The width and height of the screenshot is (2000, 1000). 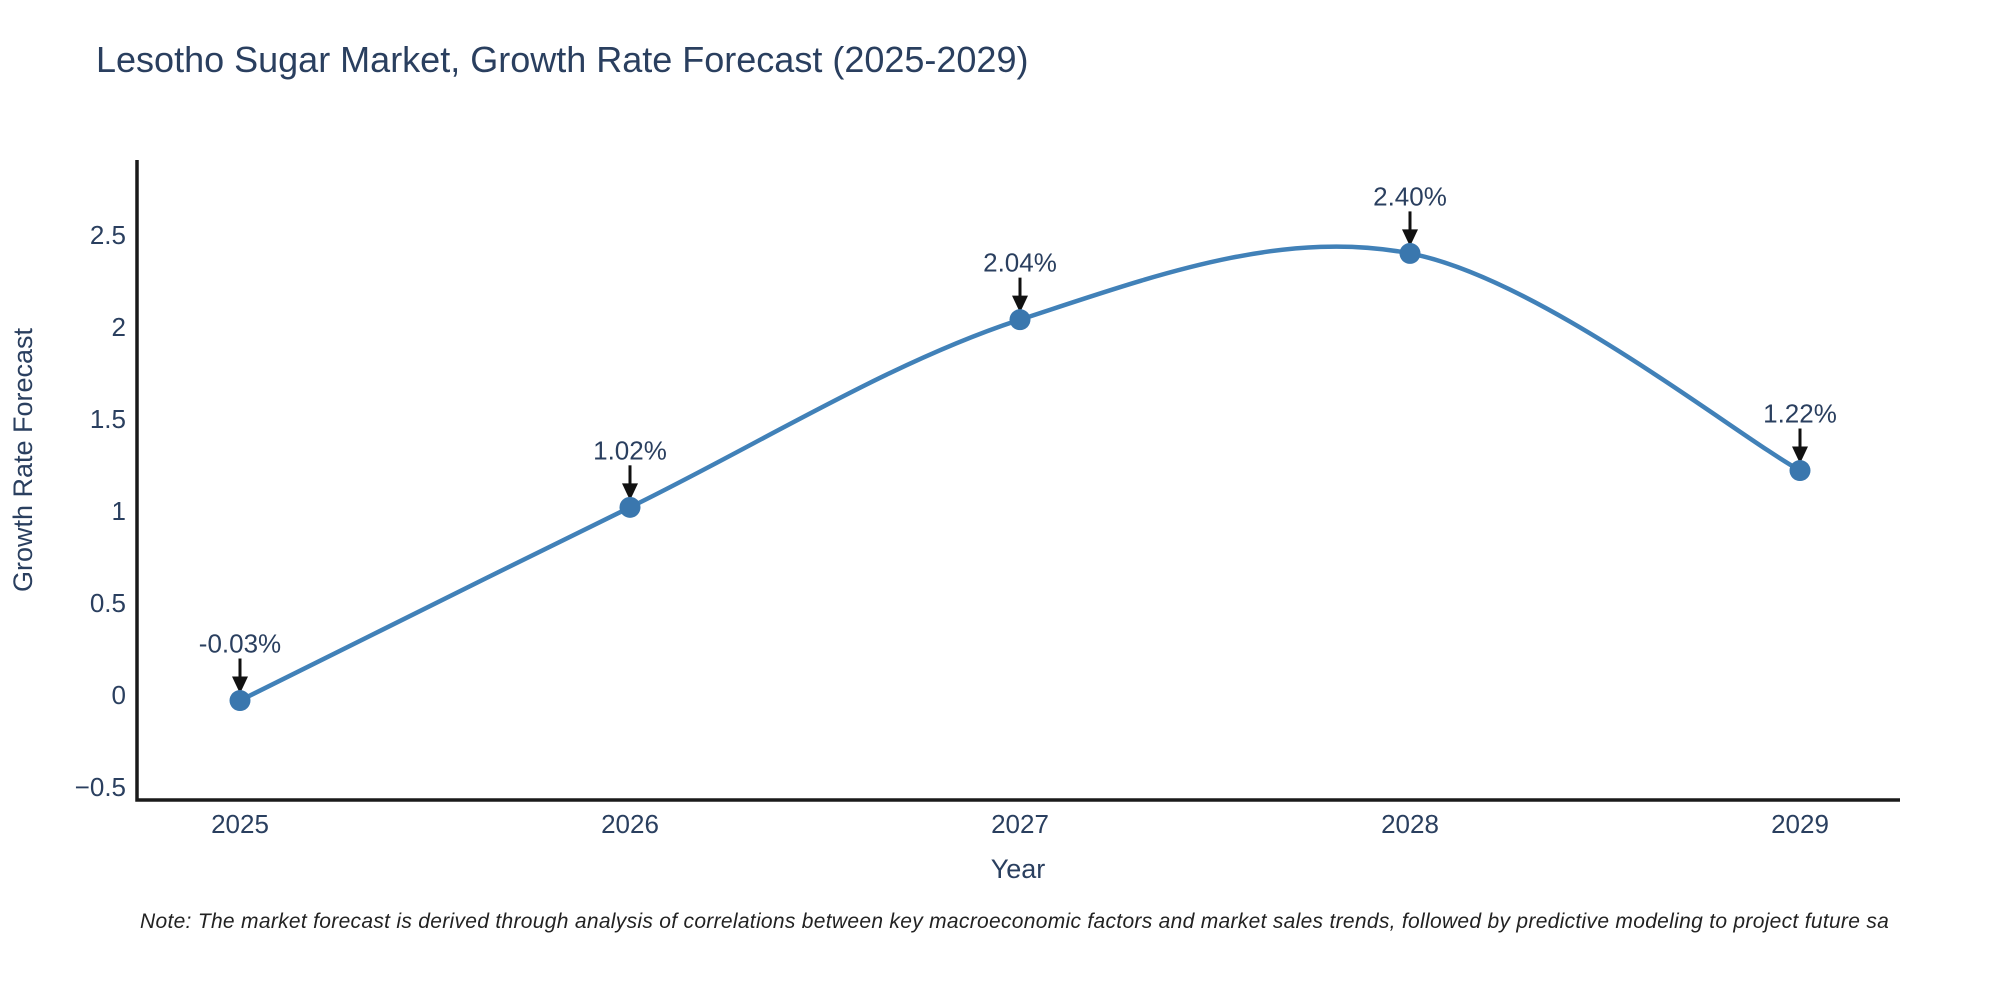 What do you see at coordinates (119, 327) in the screenshot?
I see `y-tick-label: 2` at bounding box center [119, 327].